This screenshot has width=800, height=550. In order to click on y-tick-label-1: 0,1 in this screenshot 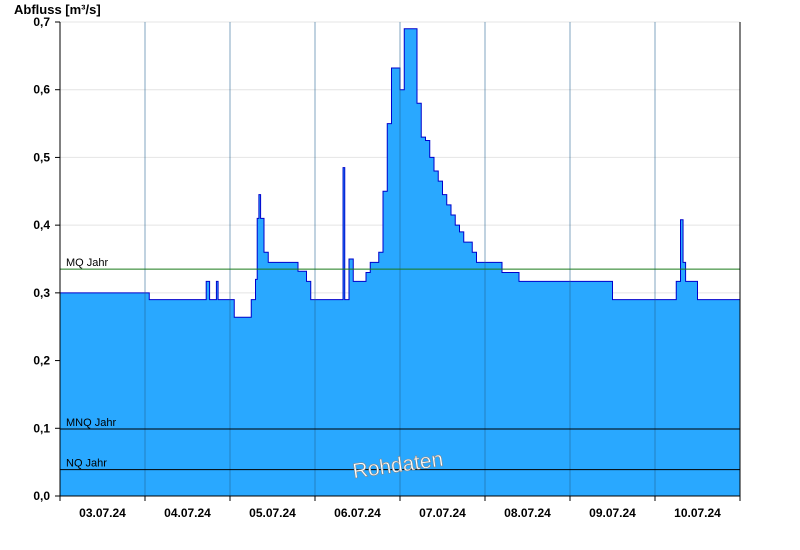, I will do `click(41, 428)`.